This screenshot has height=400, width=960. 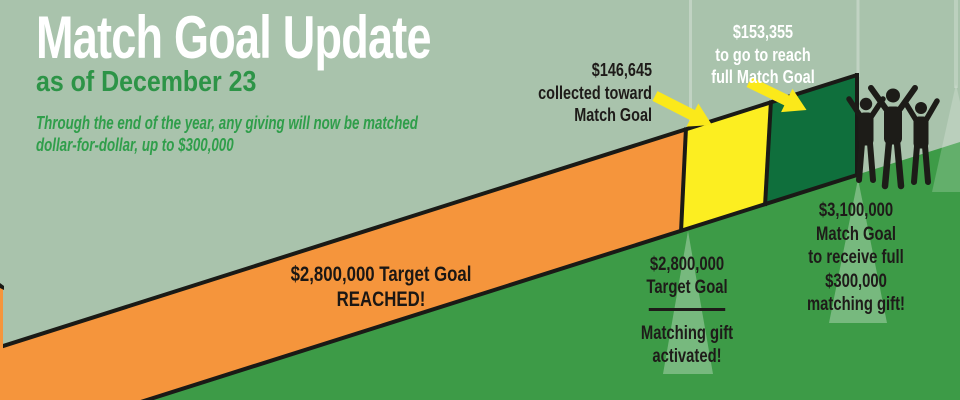 I want to click on collected-amount: $146,645, so click(x=621, y=69).